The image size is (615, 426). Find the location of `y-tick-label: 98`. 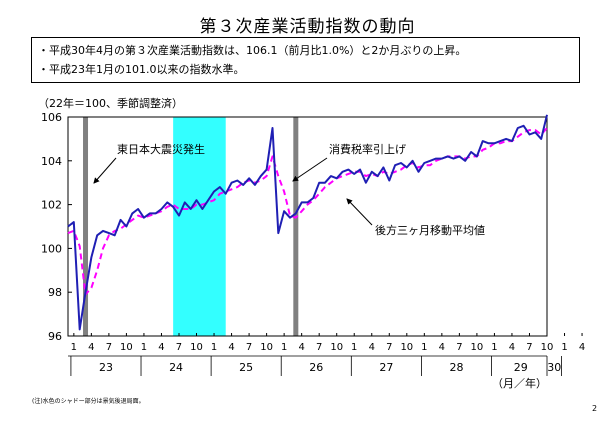

y-tick-label: 98 is located at coordinates (55, 292).